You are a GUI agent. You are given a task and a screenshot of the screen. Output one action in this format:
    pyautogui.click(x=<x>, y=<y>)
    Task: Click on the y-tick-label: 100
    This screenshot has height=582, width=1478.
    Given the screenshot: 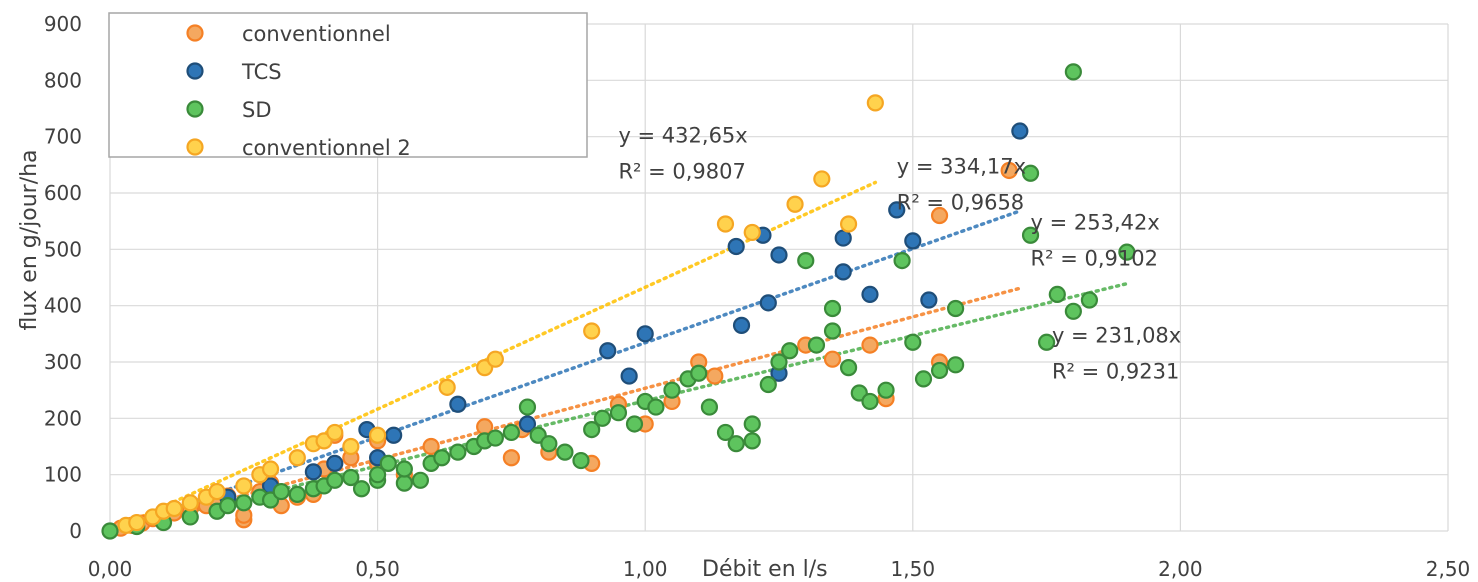 What is the action you would take?
    pyautogui.click(x=63, y=475)
    